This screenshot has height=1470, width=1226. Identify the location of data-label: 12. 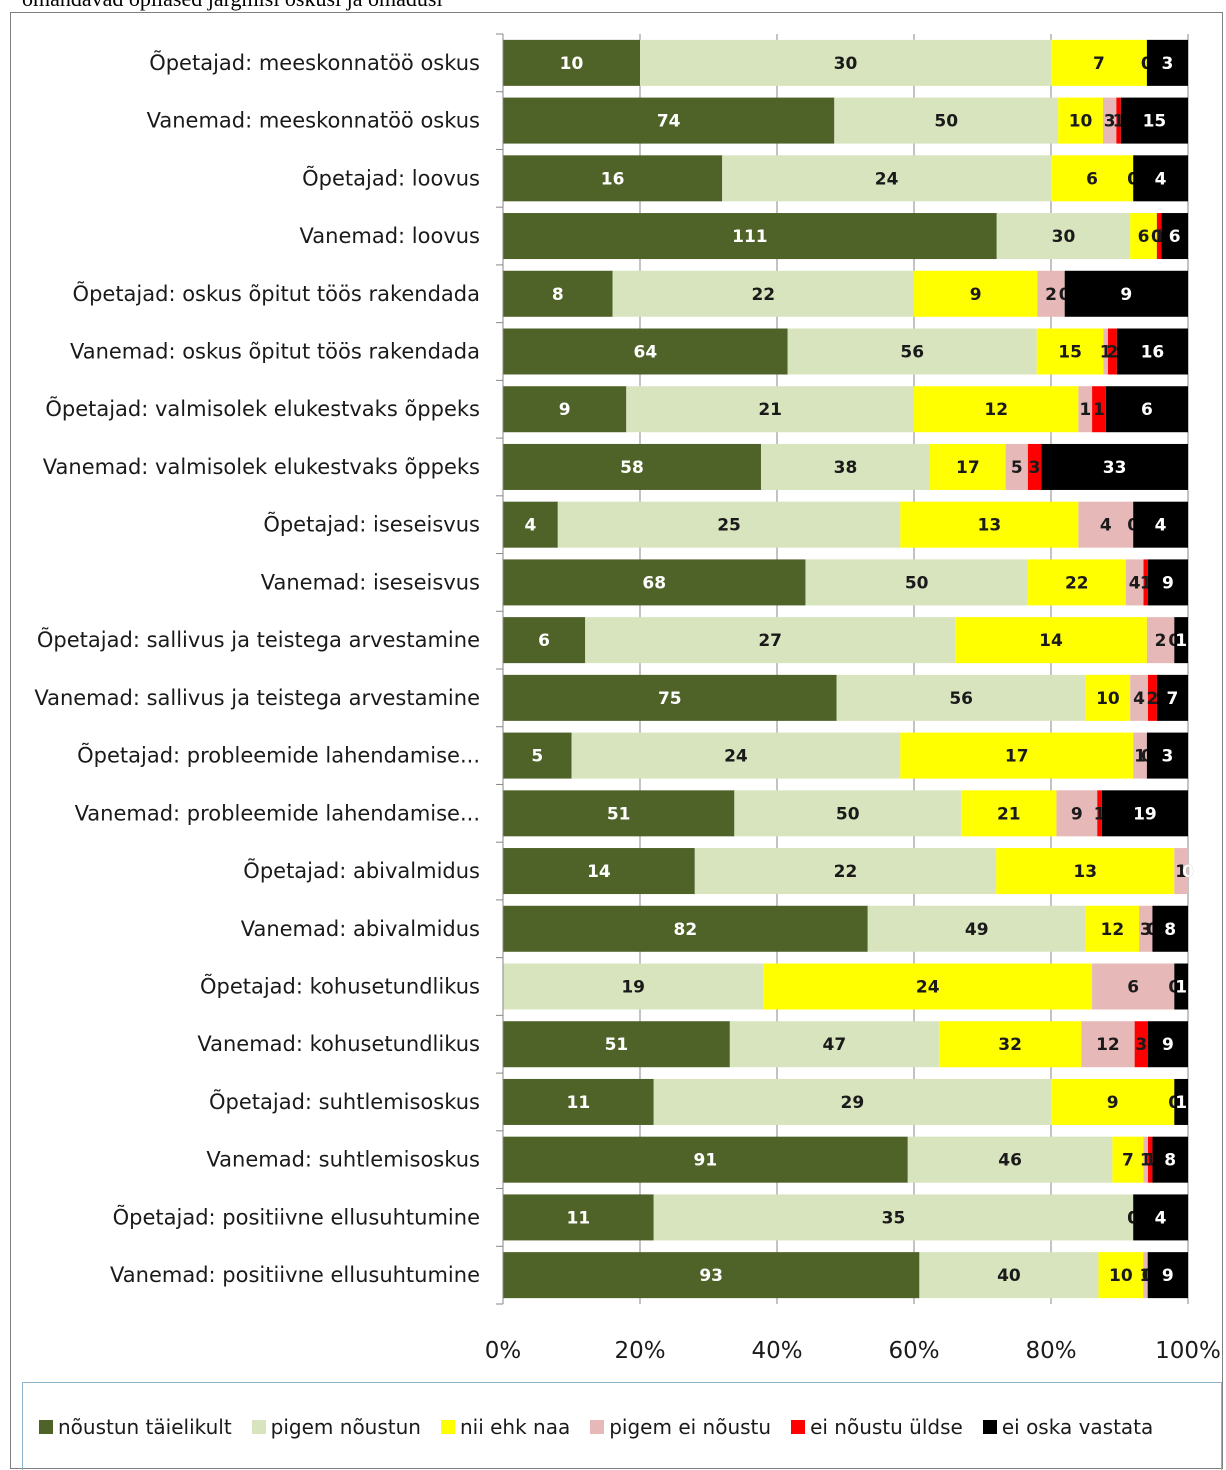
(1108, 1045).